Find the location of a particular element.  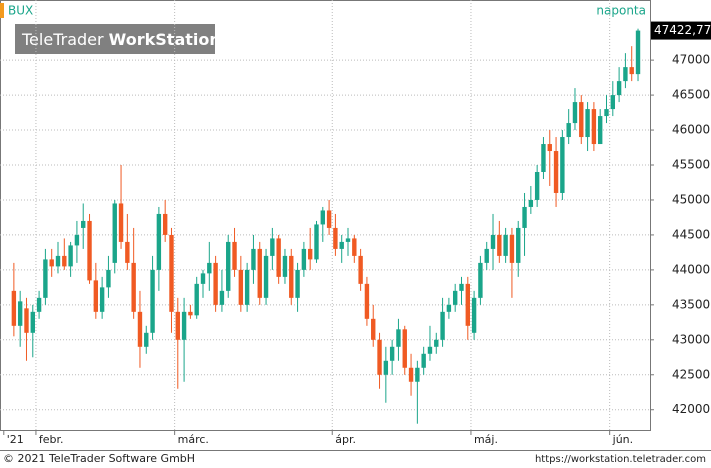

symbol-marker is located at coordinates (2, 10).